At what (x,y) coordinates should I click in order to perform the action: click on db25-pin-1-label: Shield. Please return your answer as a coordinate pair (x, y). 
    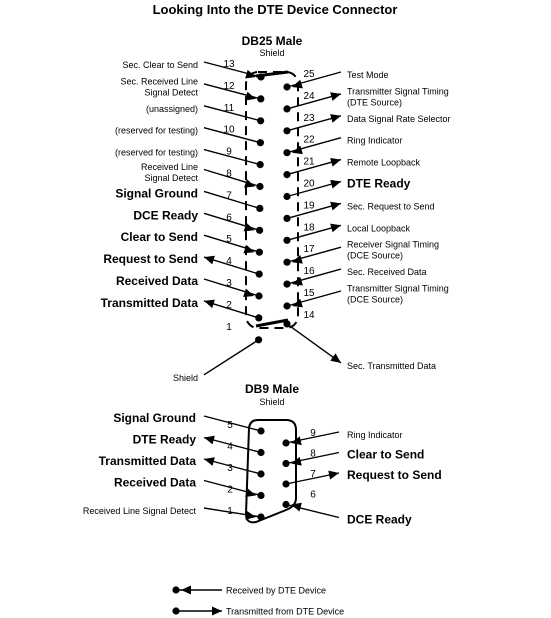
    Looking at the image, I should click on (185, 378).